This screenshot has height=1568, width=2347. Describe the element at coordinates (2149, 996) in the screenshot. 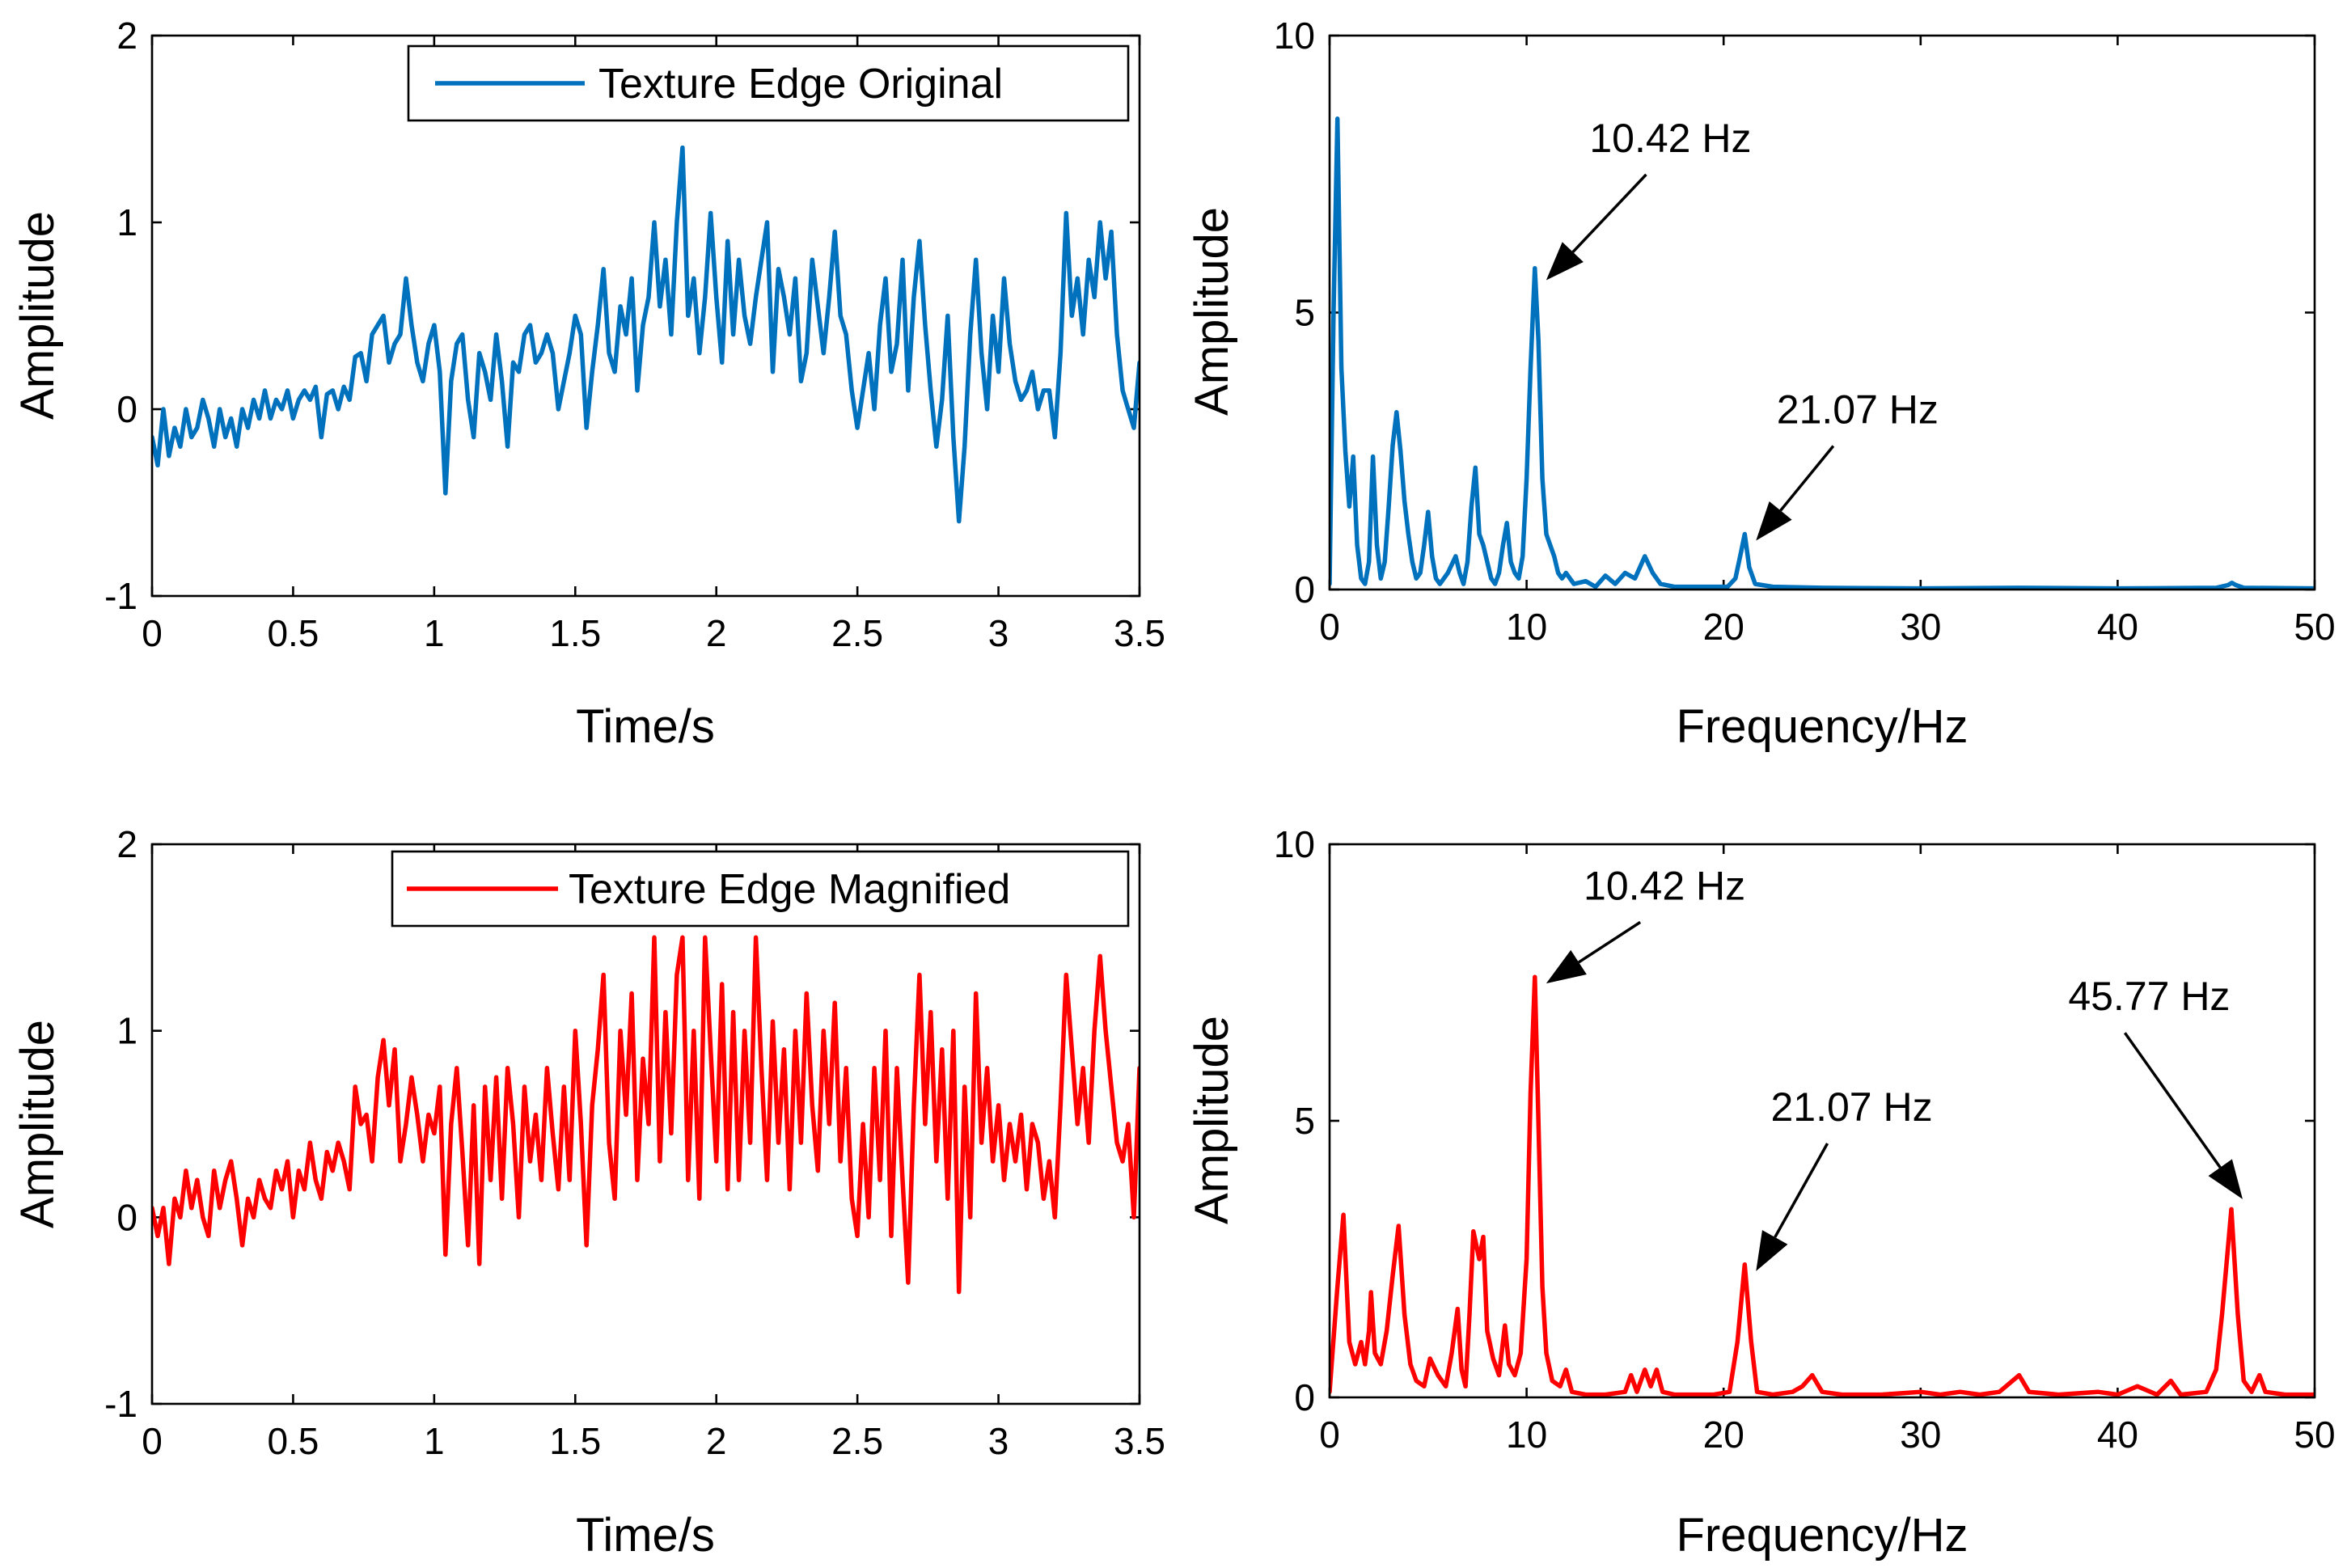

I see `annotation-label: 45.77 Hz` at that location.